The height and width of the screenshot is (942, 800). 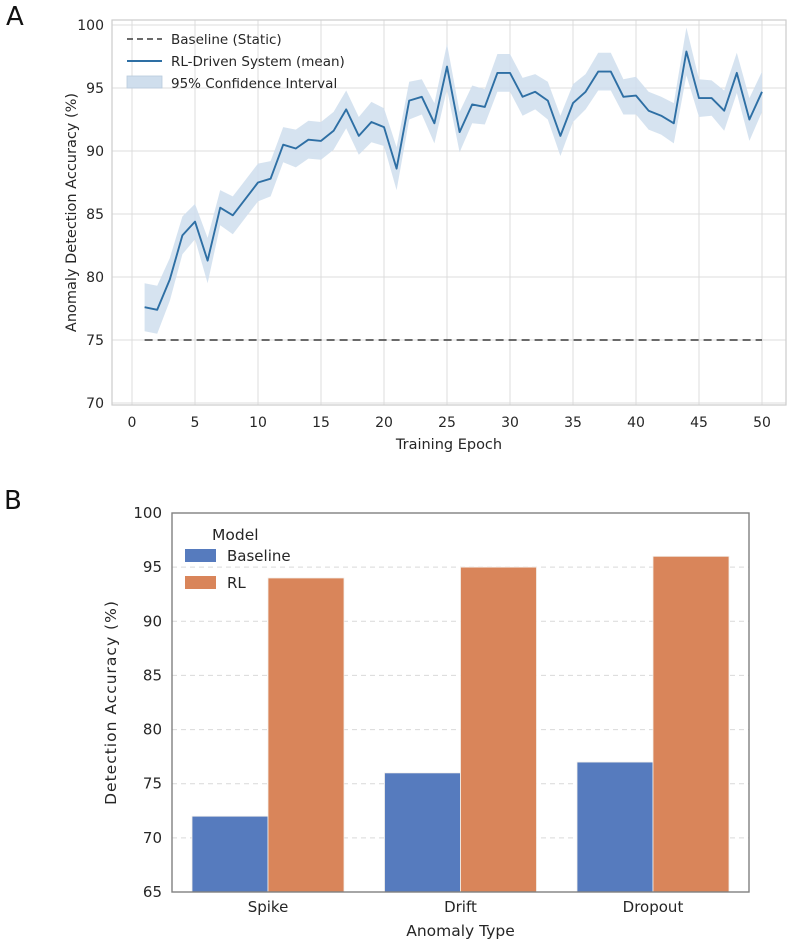 What do you see at coordinates (762, 423) in the screenshot?
I see `x-tick-label: 50` at bounding box center [762, 423].